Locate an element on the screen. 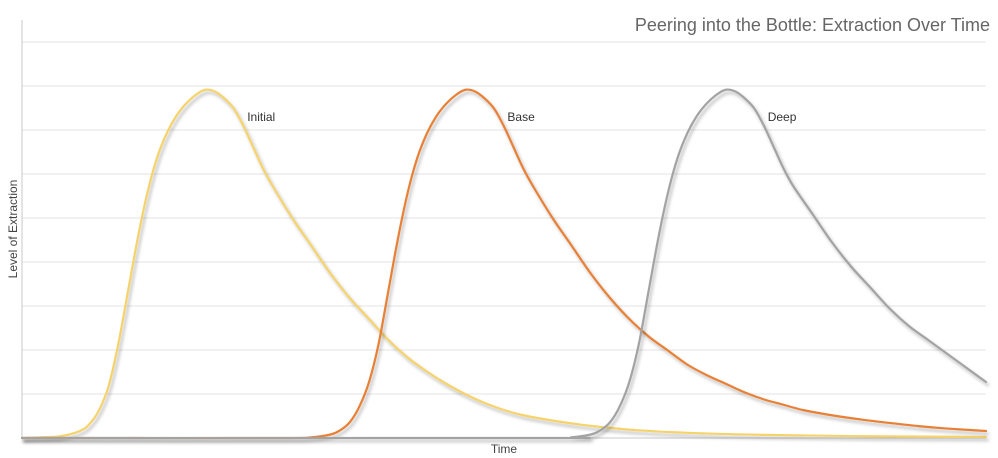  y-axis-label: Level of Extraction is located at coordinates (13, 229).